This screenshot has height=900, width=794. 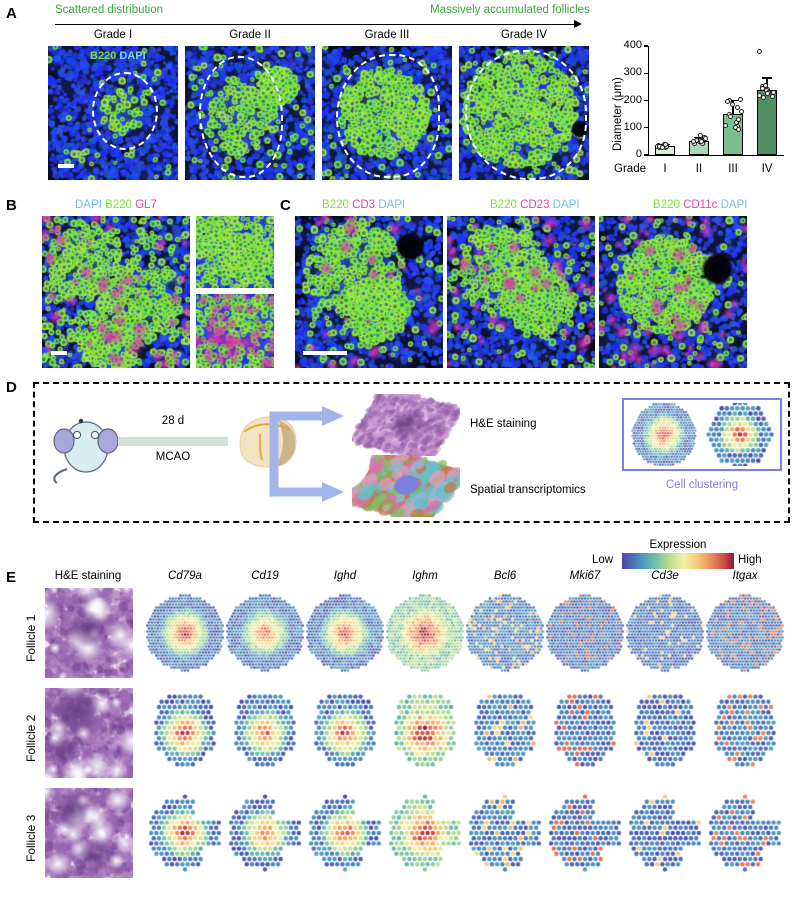 I want to click on gene-header-cd79a: Cd79a, so click(x=185, y=576).